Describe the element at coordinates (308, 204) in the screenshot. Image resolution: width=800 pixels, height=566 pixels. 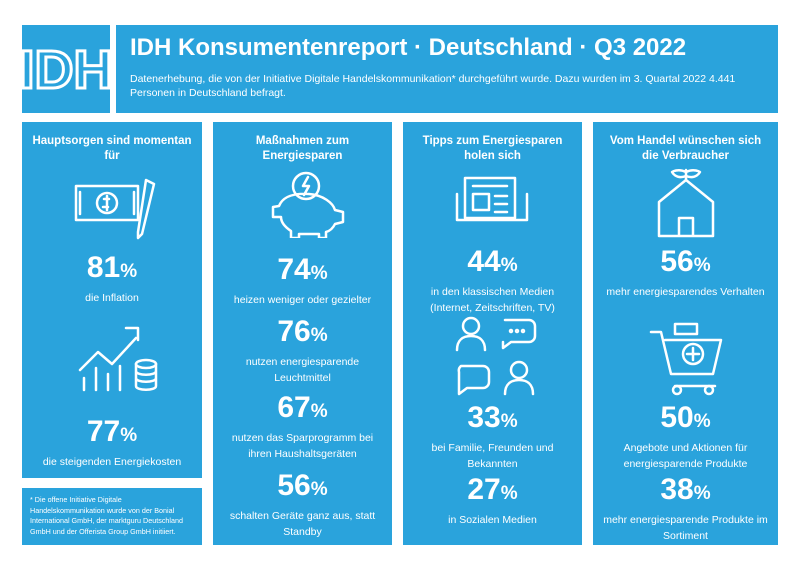
I see `piggy-icon` at that location.